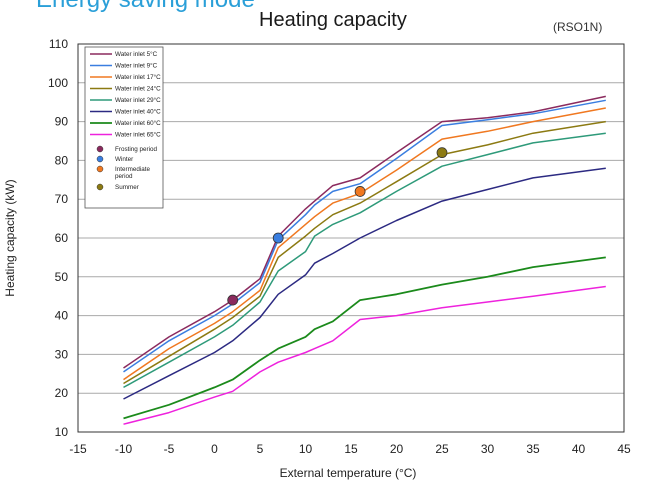 The image size is (653, 484). Describe the element at coordinates (62, 199) in the screenshot. I see `y-tick-label: 70` at that location.